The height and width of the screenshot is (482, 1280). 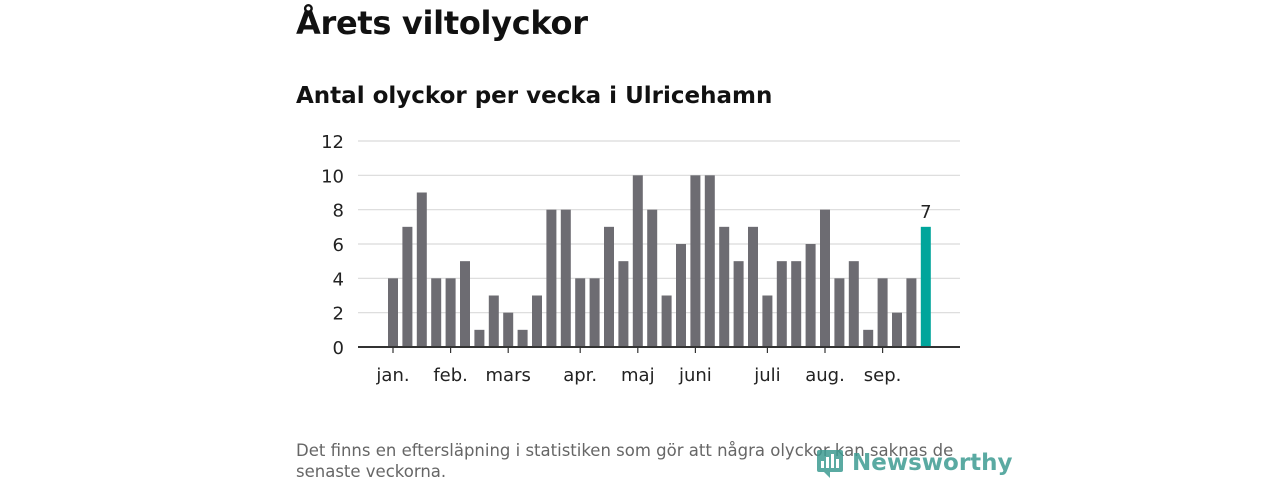 What do you see at coordinates (580, 375) in the screenshot?
I see `x-tick-label: apr.` at bounding box center [580, 375].